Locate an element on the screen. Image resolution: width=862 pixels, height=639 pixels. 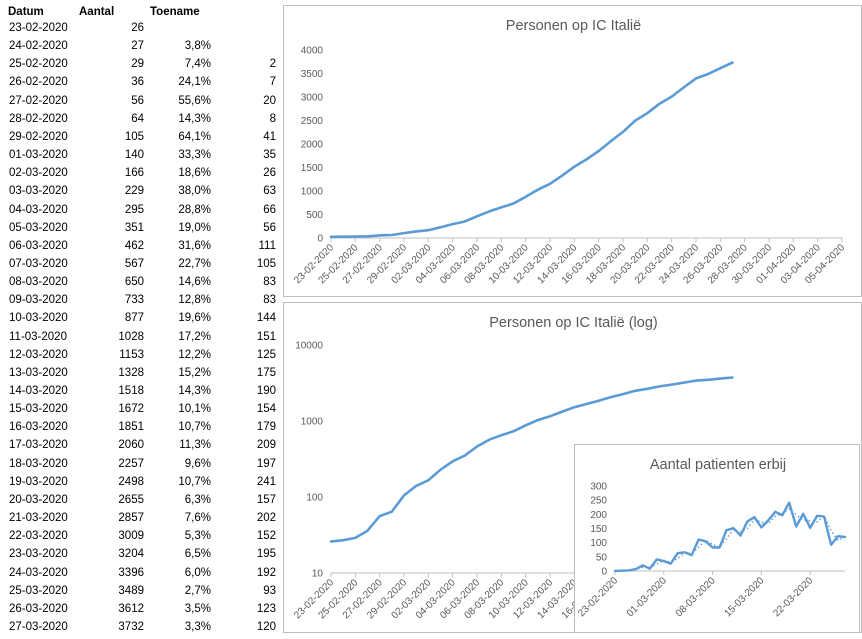
cell-increase: 66 is located at coordinates (269, 209).